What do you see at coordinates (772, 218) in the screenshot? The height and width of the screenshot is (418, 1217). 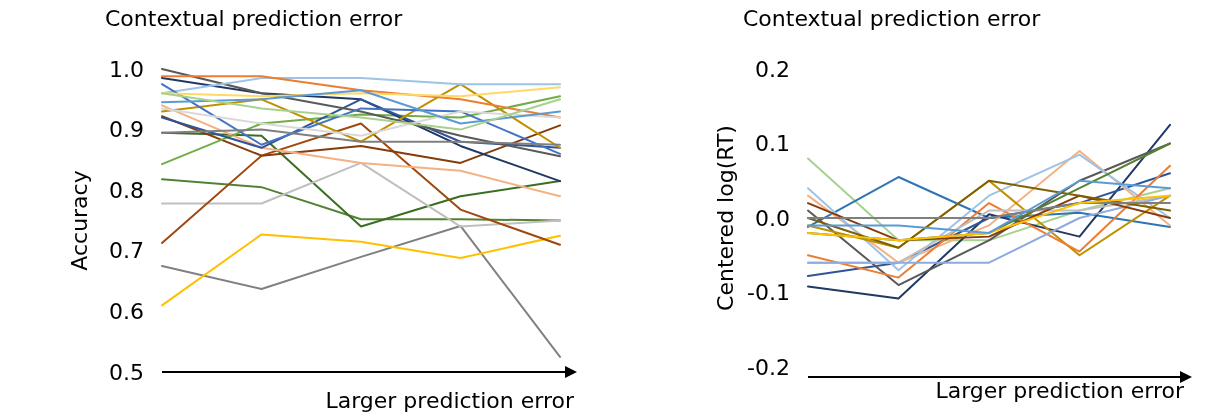 I see `y-tick-label: 0.0` at bounding box center [772, 218].